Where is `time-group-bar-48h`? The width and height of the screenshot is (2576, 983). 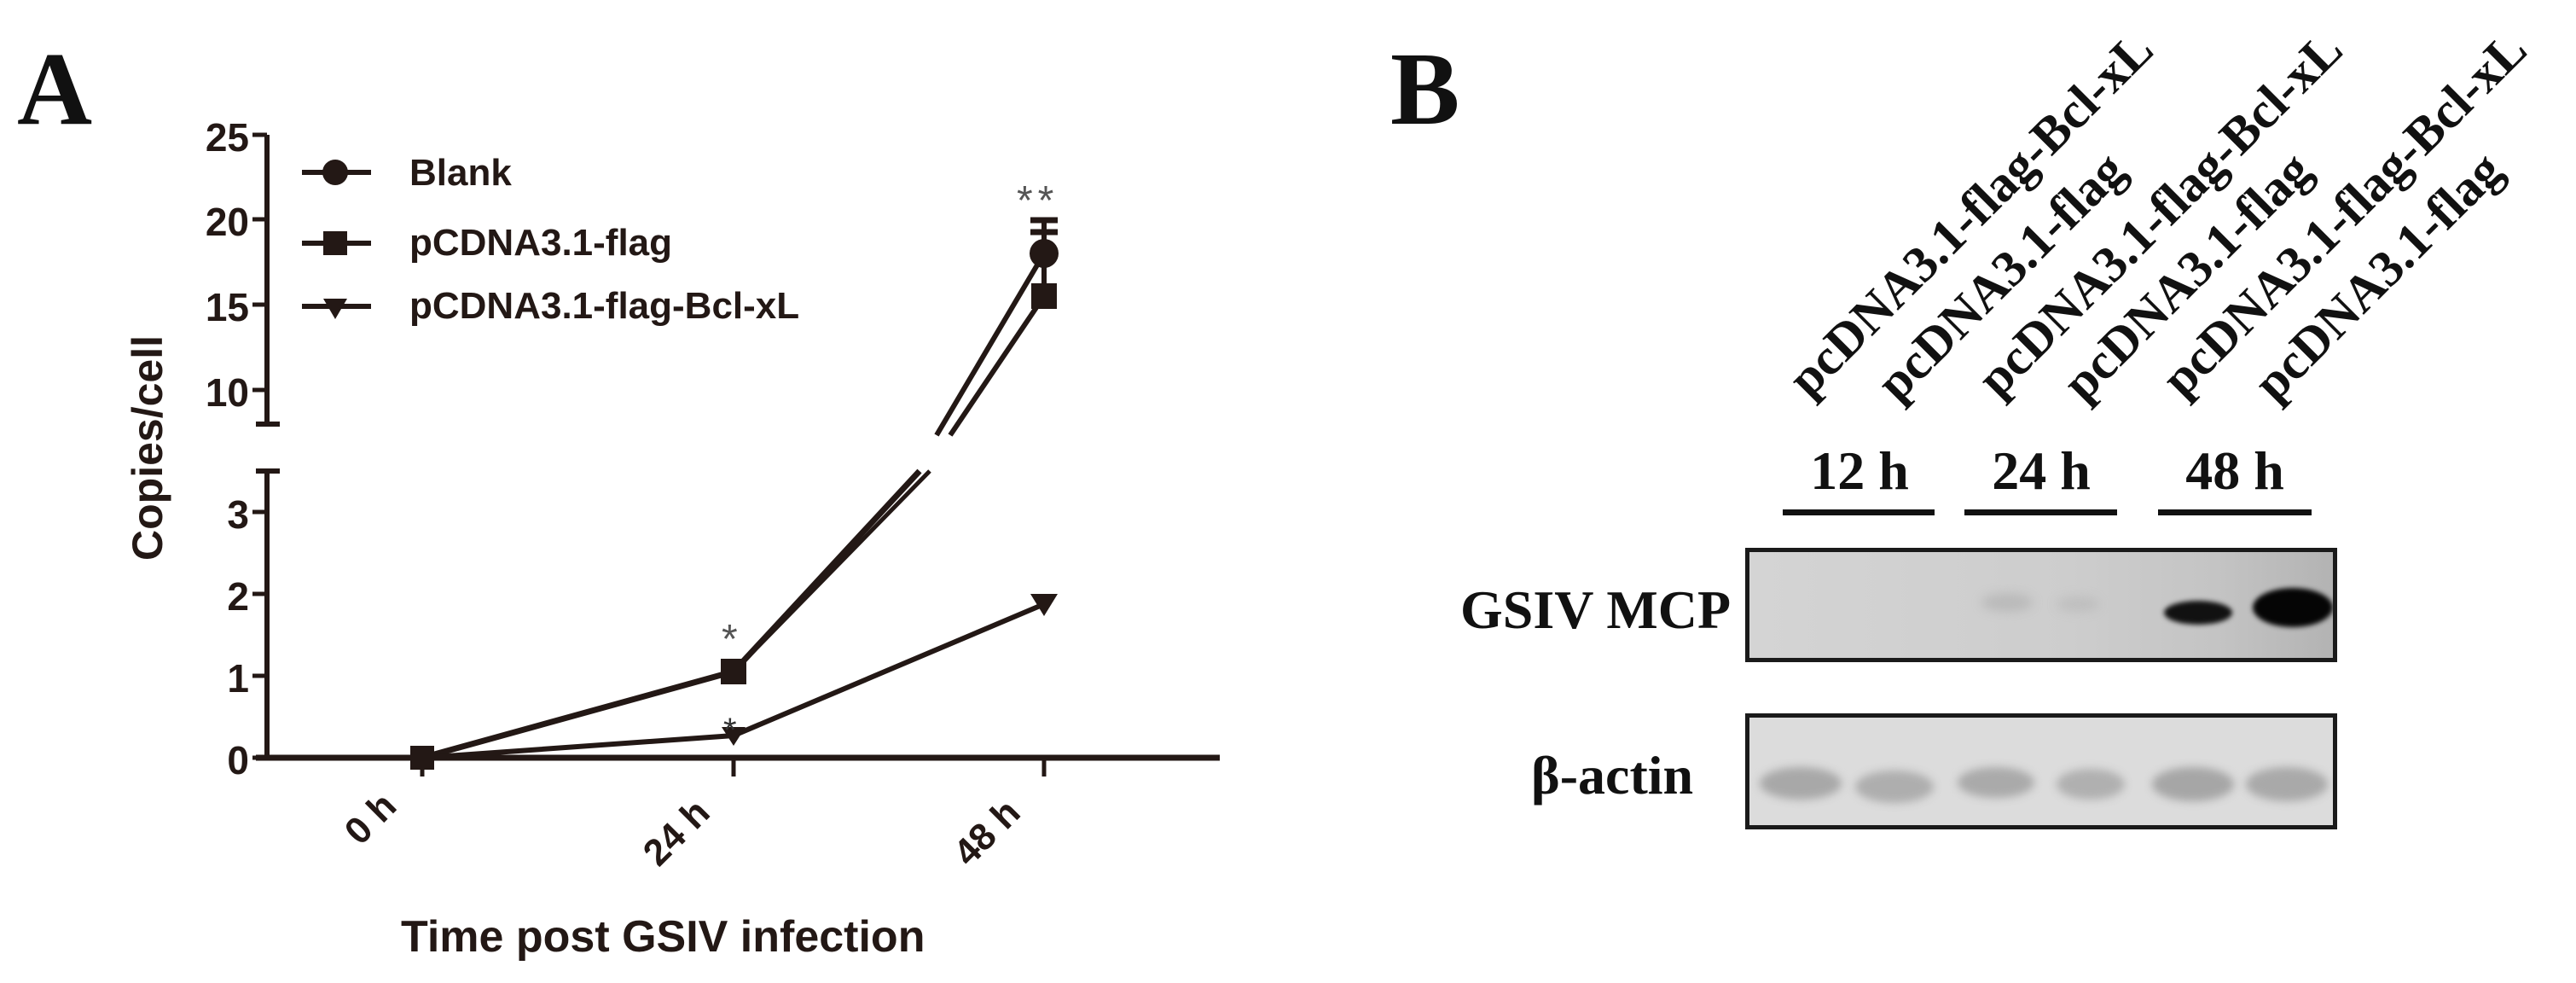
time-group-bar-48h is located at coordinates (2235, 512).